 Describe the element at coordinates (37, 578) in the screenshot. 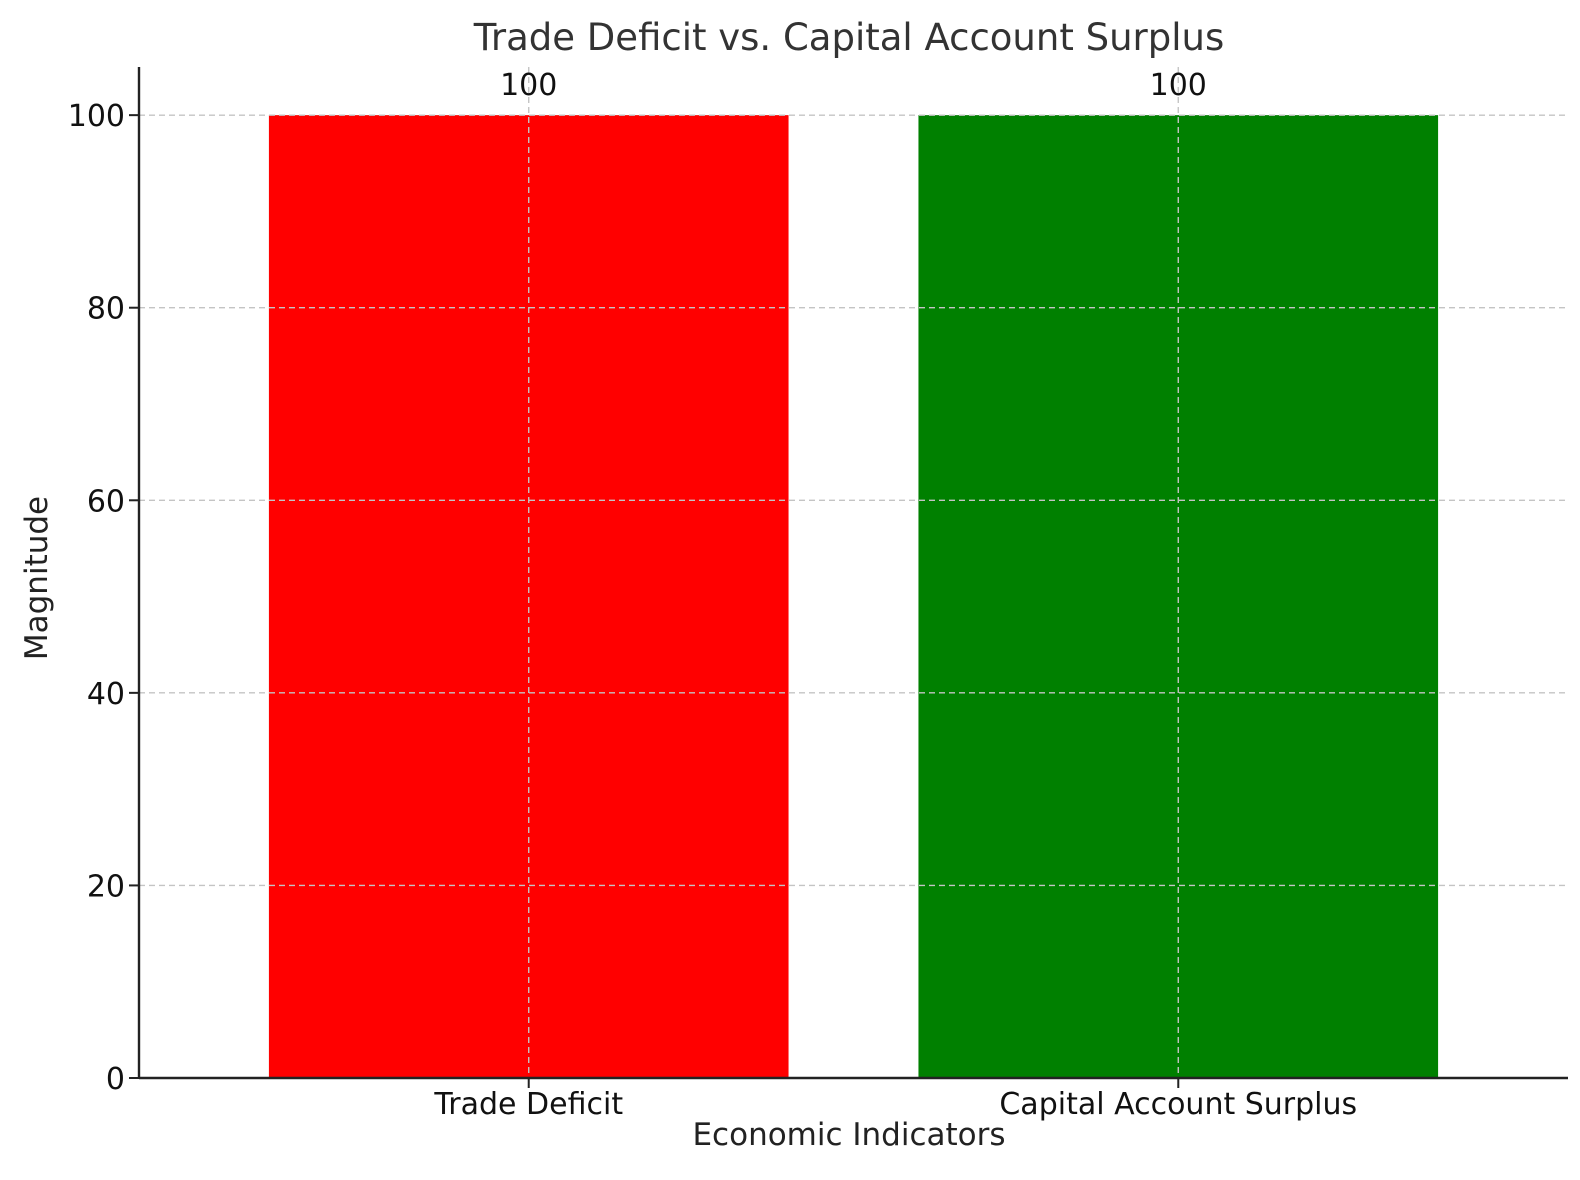

I see `y-axis-label: Magnitude` at that location.